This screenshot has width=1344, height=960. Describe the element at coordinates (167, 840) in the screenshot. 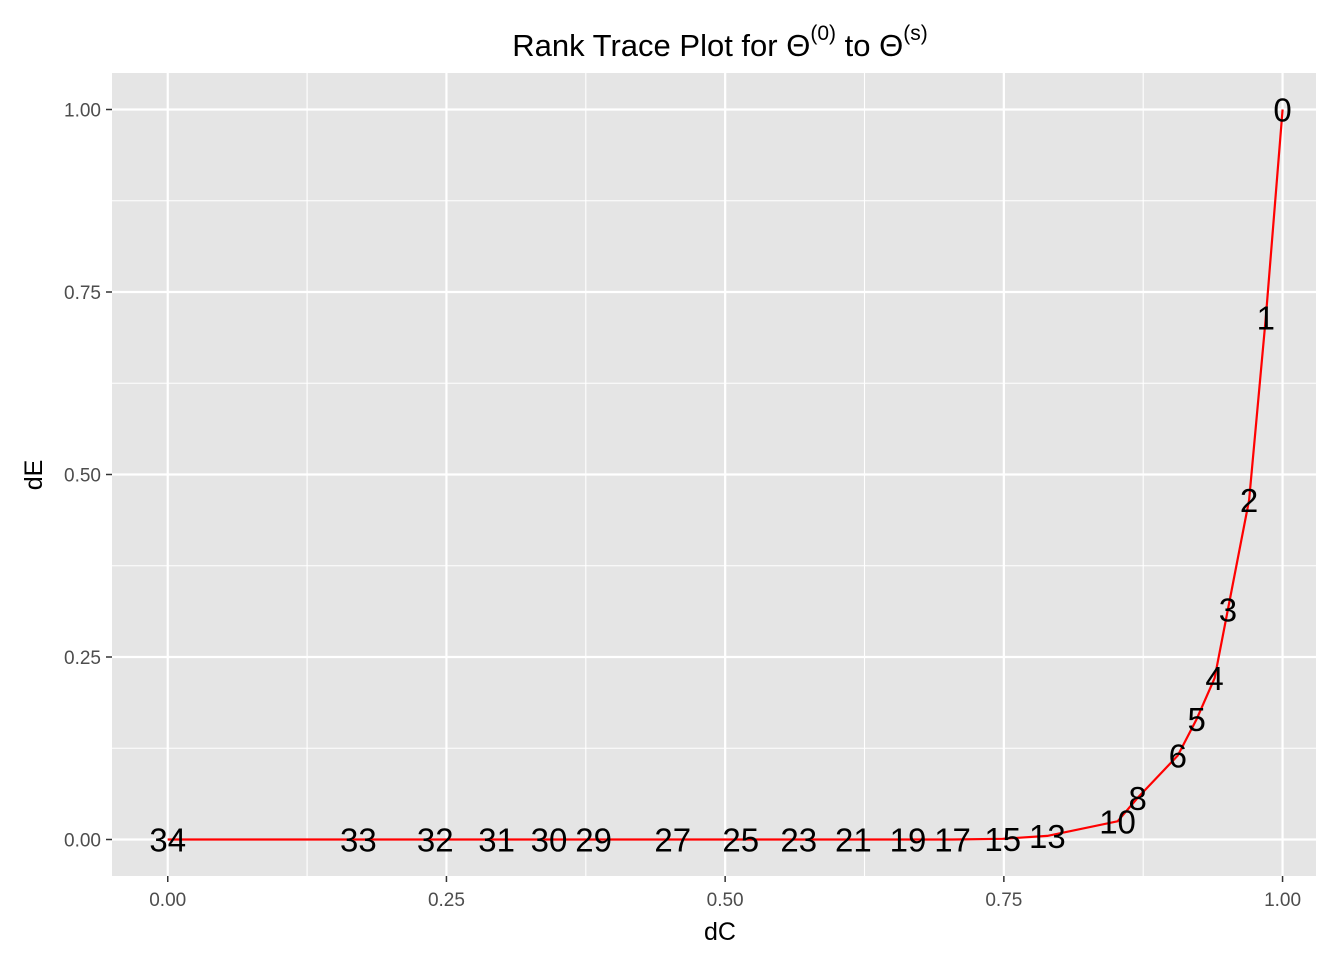

I see `point-label-34: 34` at that location.